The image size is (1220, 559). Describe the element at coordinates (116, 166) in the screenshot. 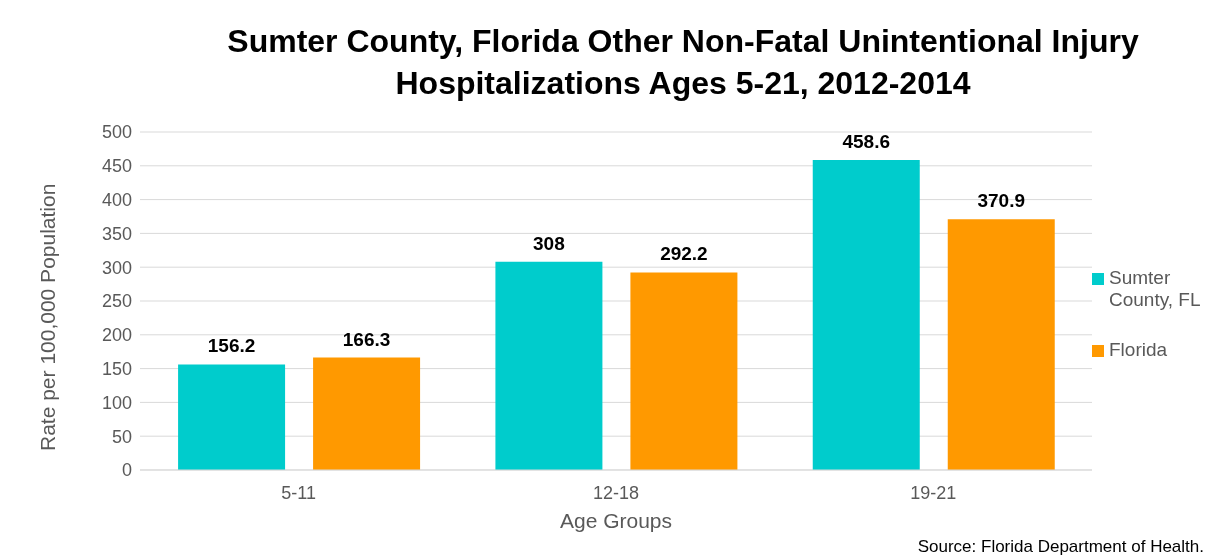

I see `y-tick-label: 450` at that location.